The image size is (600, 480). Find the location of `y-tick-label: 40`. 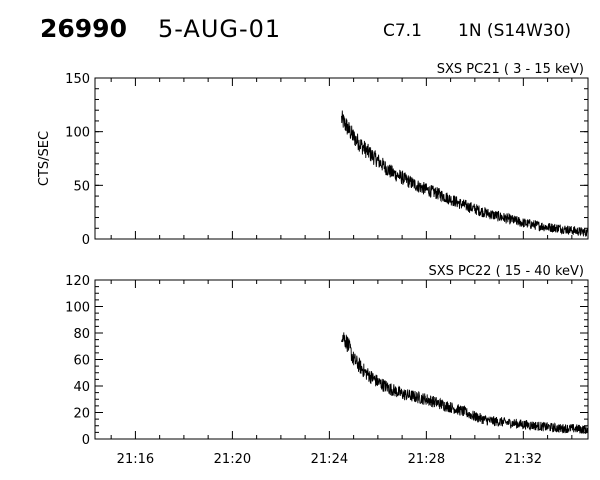

y-tick-label: 40 is located at coordinates (81, 387).